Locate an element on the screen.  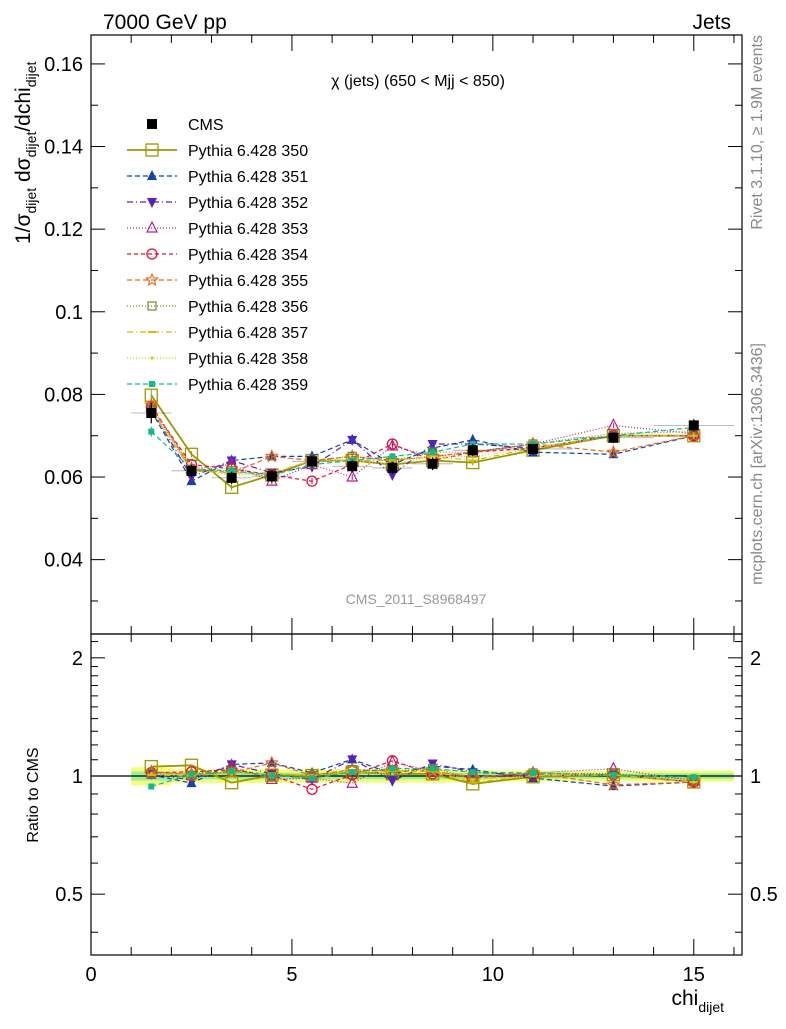
xlabel-sub: dijet is located at coordinates (711, 1007).